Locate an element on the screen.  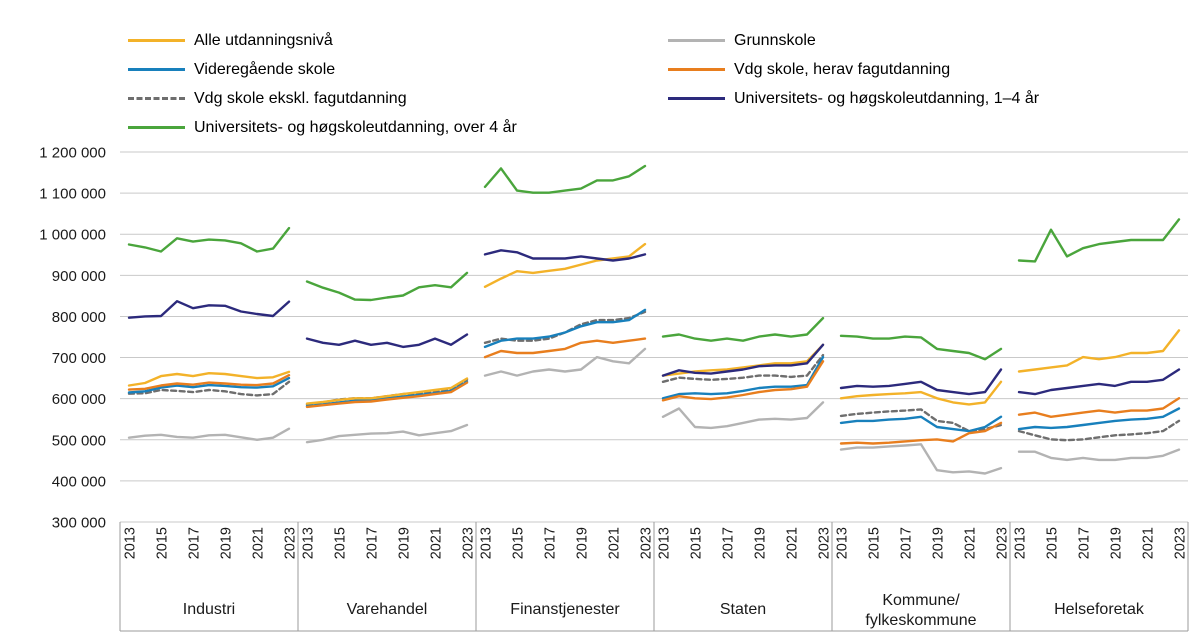
panel-label: Helseforetak is located at coordinates (1099, 609).